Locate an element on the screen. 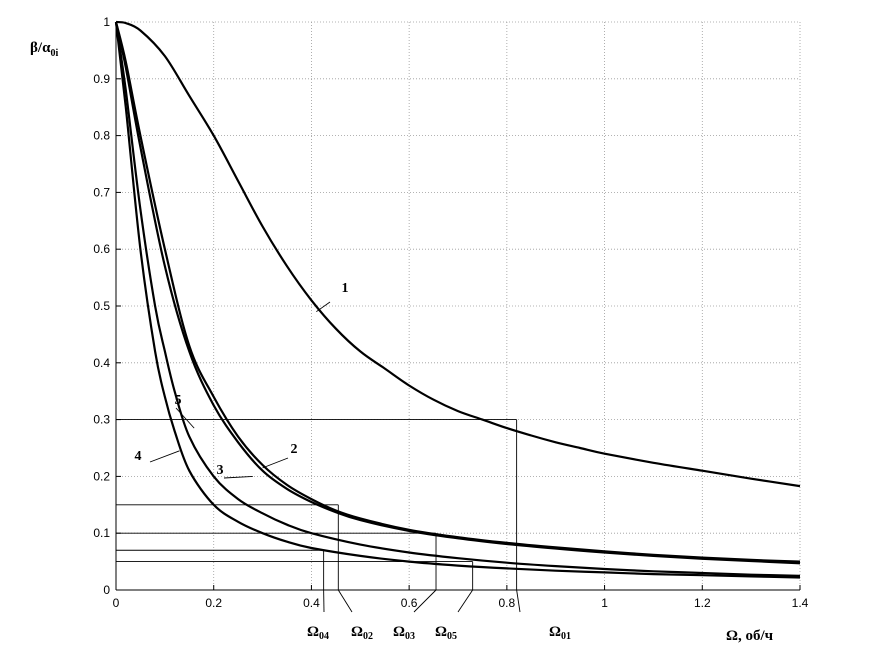  y-tick-label: 0.8 is located at coordinates (101, 136).